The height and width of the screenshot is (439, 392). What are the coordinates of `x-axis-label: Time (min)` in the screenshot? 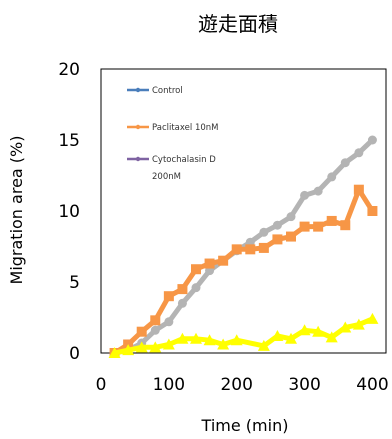 It's located at (245, 425).